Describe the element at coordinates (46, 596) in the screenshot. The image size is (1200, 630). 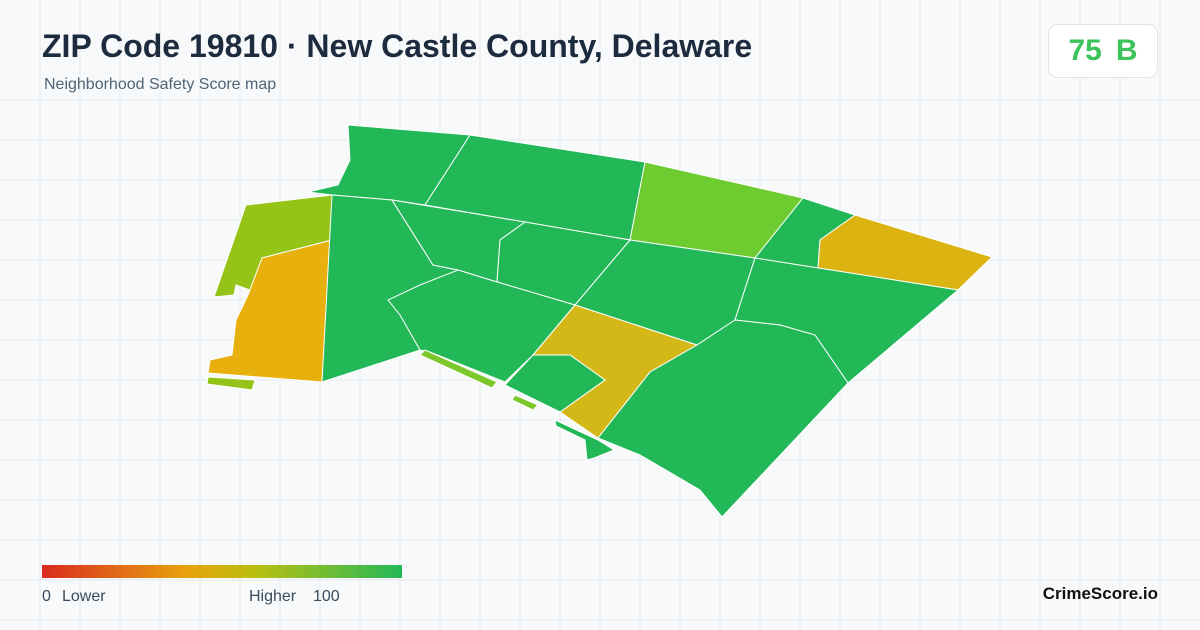
I see `legend-min: 0` at that location.